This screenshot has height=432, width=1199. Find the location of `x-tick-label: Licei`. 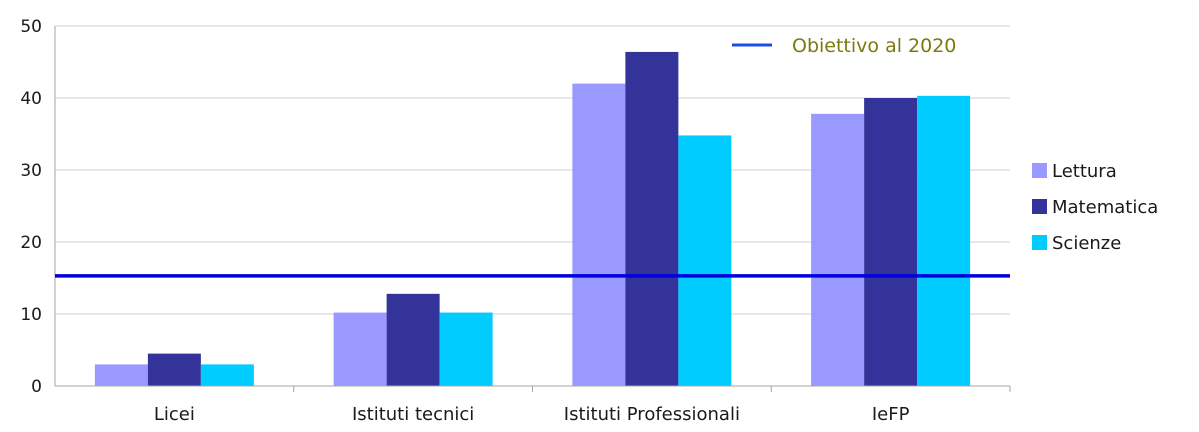

x-tick-label: Licei is located at coordinates (174, 414).